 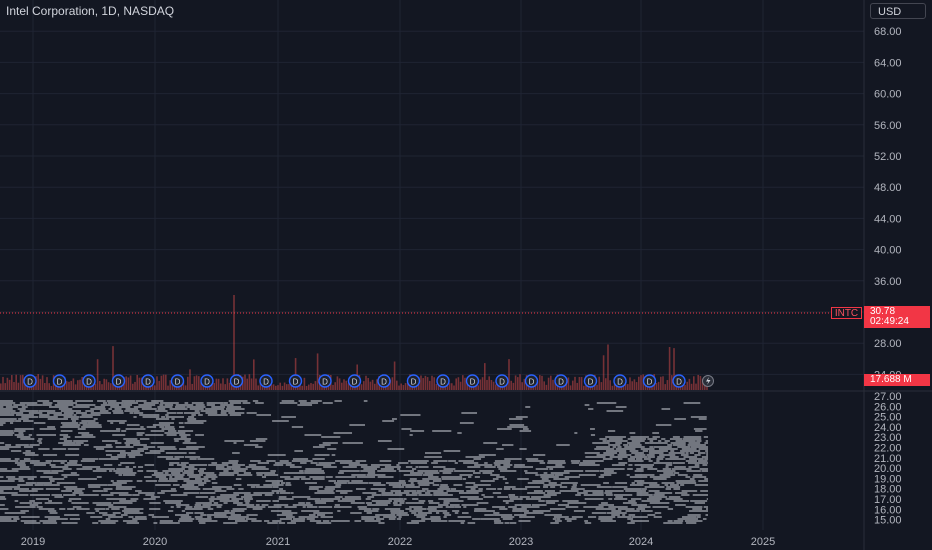 What do you see at coordinates (708, 381) in the screenshot?
I see `lightning-icon` at bounding box center [708, 381].